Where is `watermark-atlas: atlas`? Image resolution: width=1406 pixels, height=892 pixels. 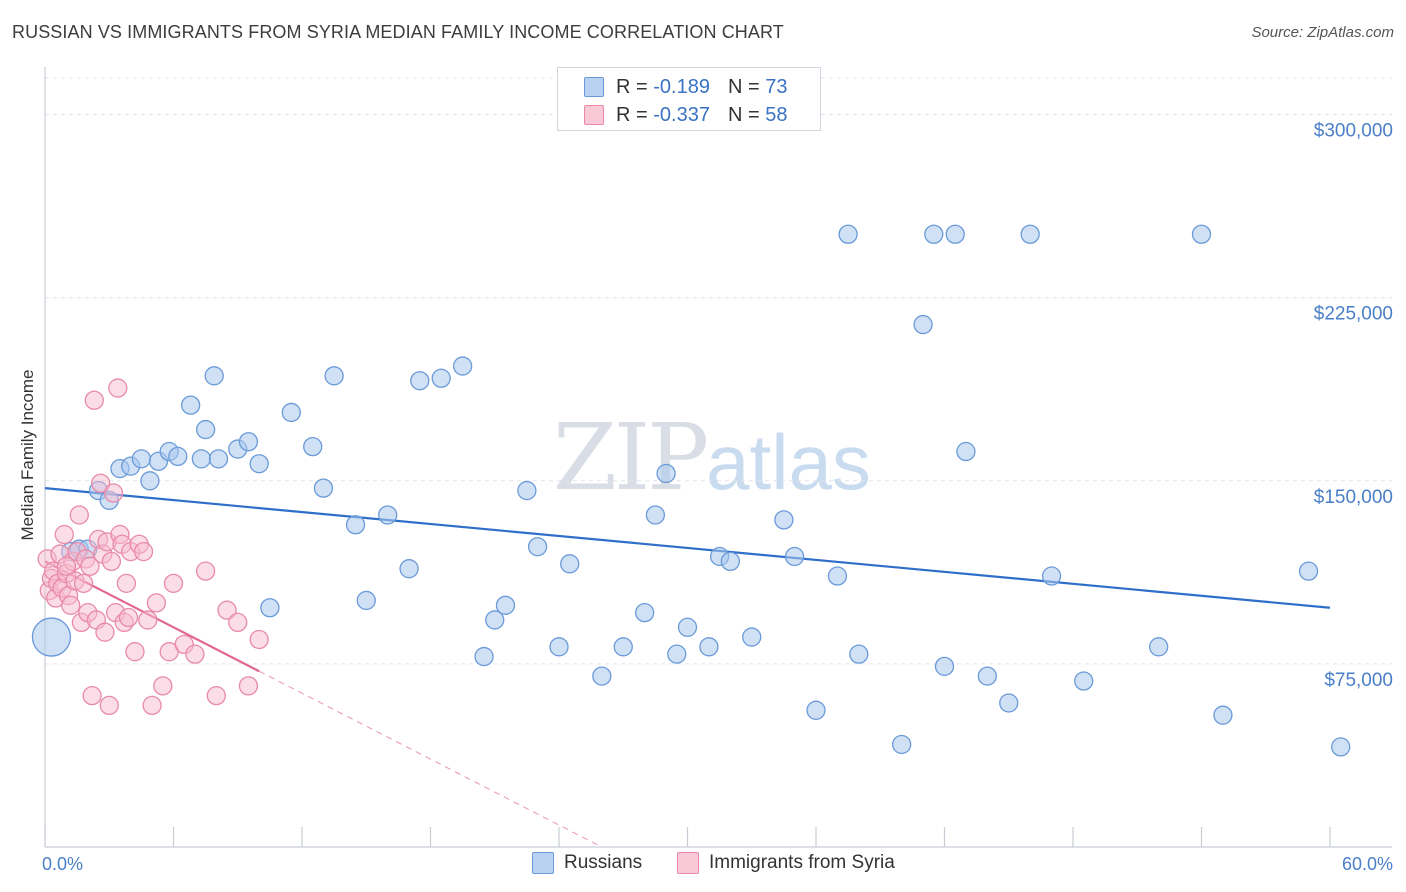 watermark-atlas: atlas is located at coordinates (788, 462).